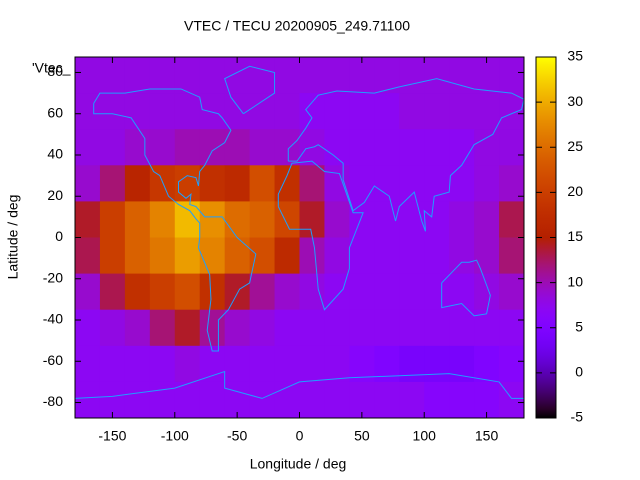  I want to click on y-tick-label: -80, so click(53, 401).